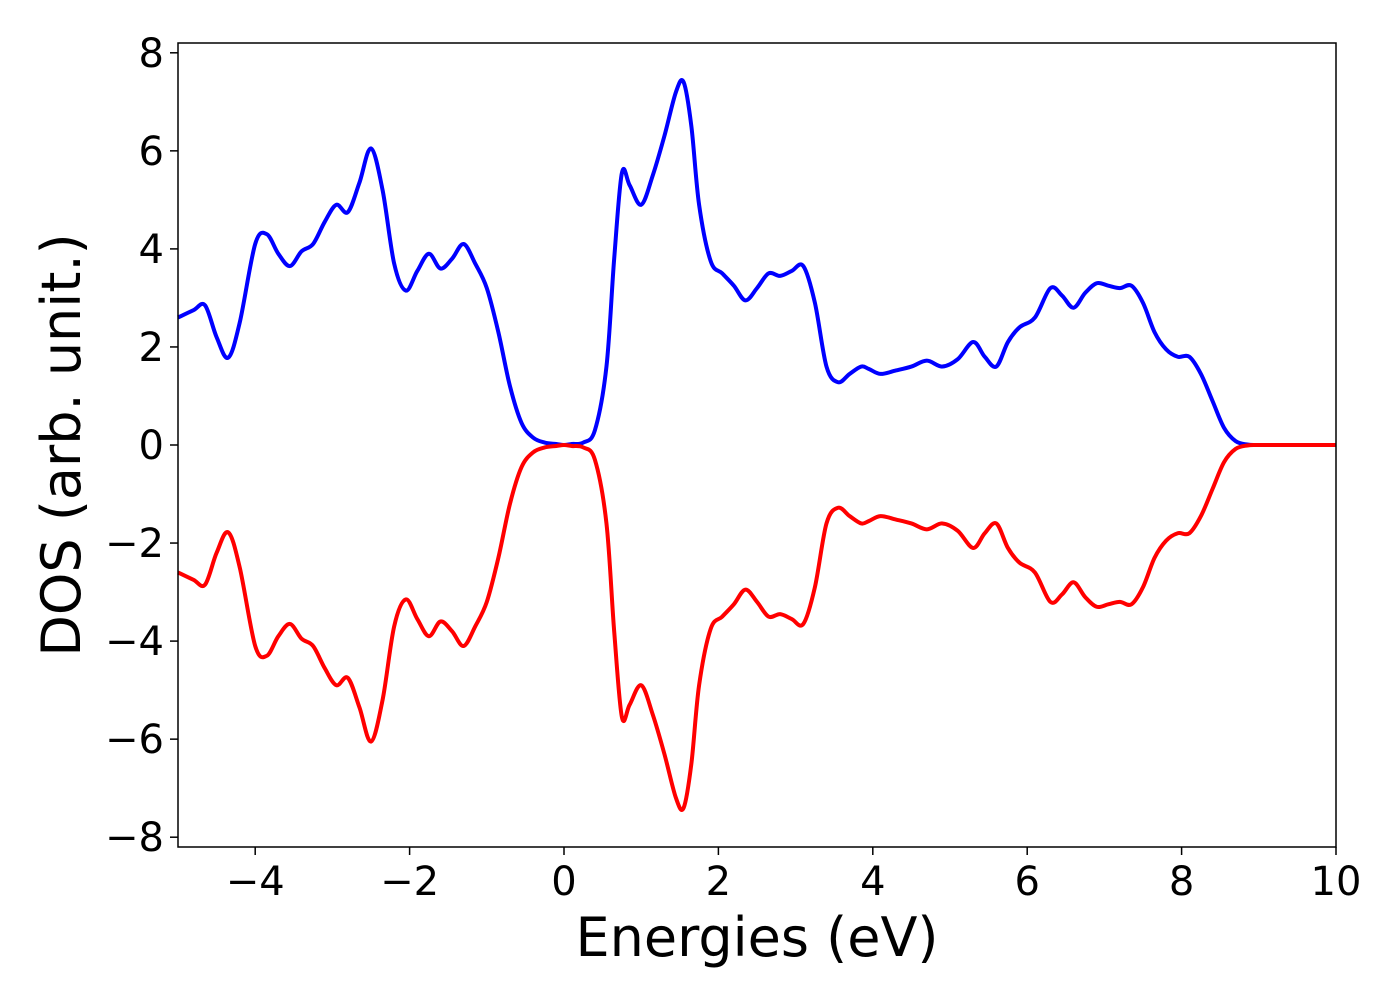 The height and width of the screenshot is (1000, 1400). What do you see at coordinates (134, 740) in the screenshot?
I see `y-tick-label: −6` at bounding box center [134, 740].